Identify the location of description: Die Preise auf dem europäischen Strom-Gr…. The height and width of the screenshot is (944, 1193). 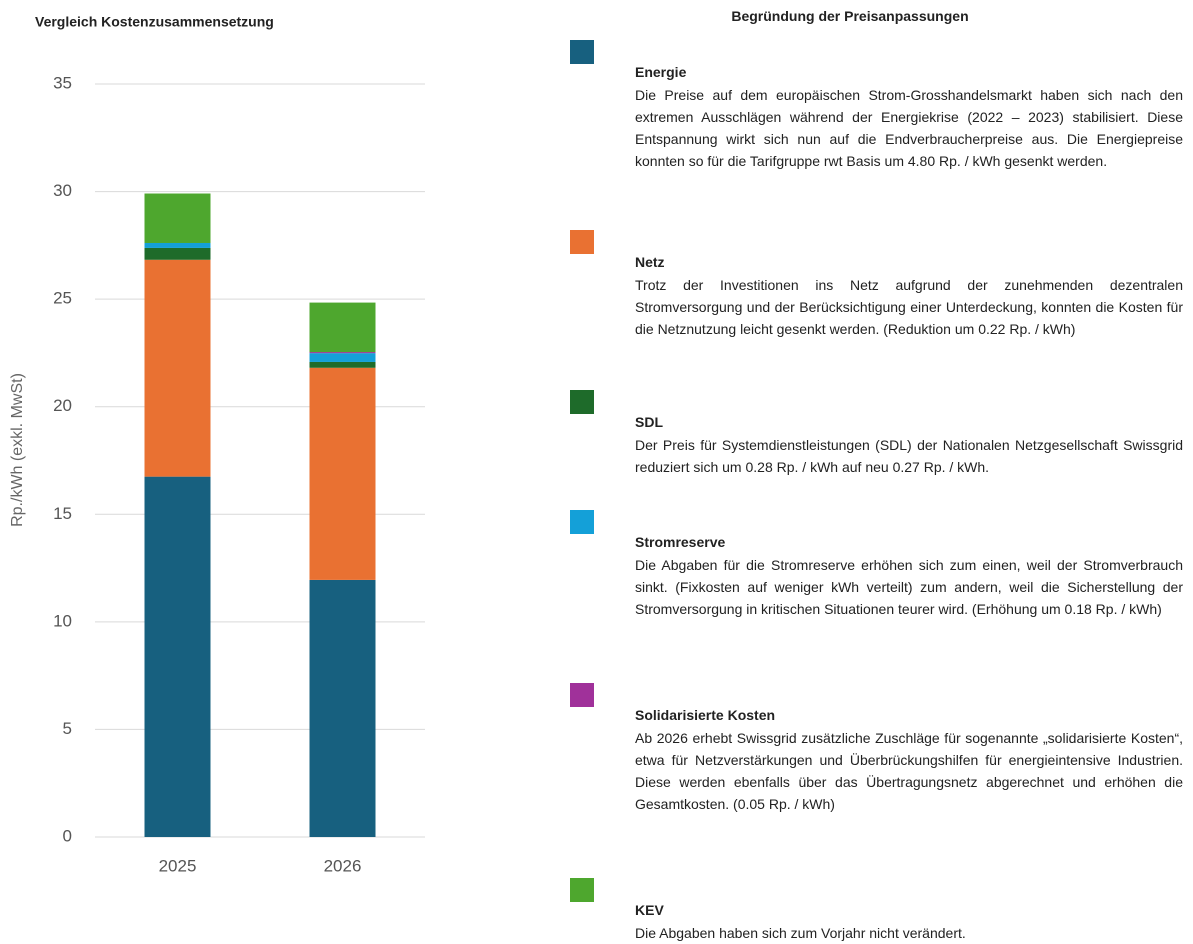
(909, 128).